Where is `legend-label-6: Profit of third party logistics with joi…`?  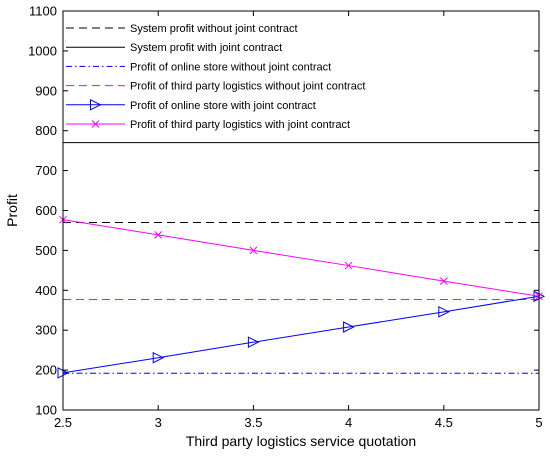
legend-label-6: Profit of third party logistics with joi… is located at coordinates (240, 125).